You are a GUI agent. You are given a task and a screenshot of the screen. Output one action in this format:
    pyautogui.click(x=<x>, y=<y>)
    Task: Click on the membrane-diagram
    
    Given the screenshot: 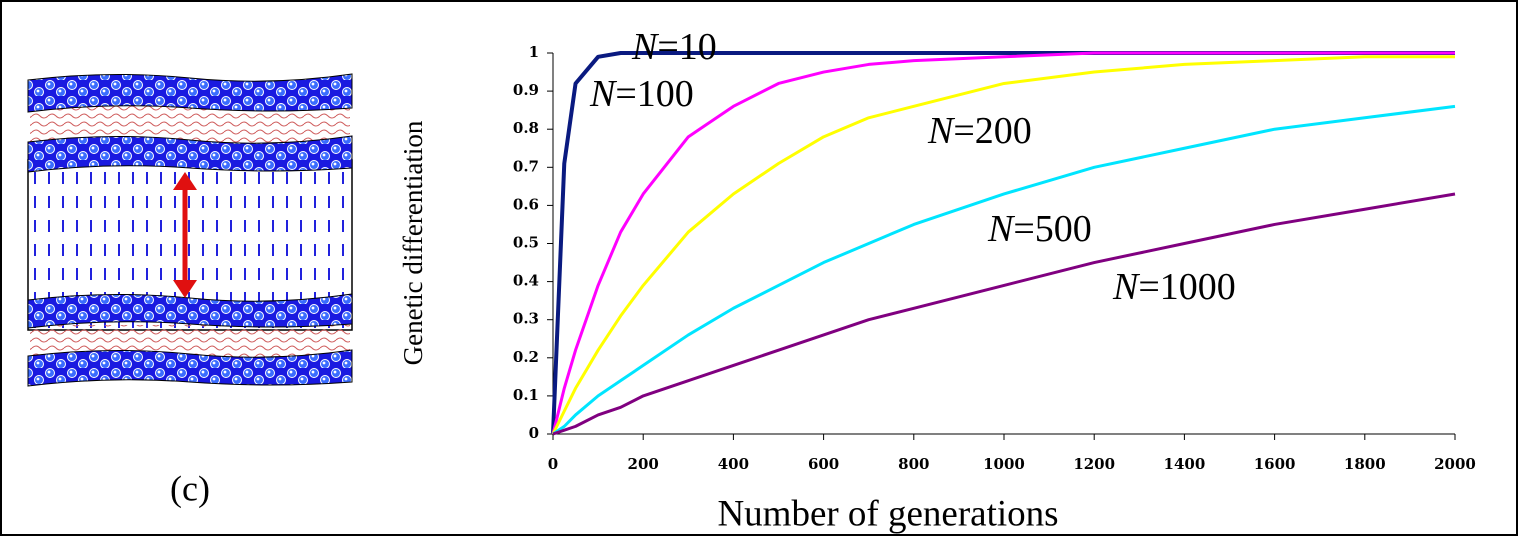 What is the action you would take?
    pyautogui.click(x=190, y=230)
    